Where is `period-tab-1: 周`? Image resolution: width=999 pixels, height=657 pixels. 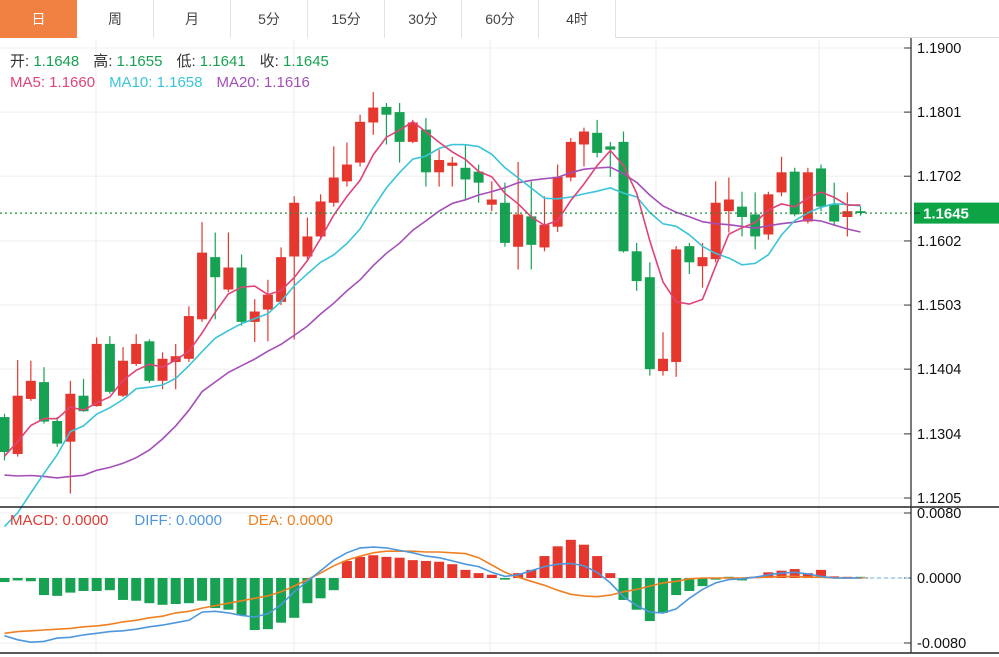 period-tab-1: 周 is located at coordinates (115, 19).